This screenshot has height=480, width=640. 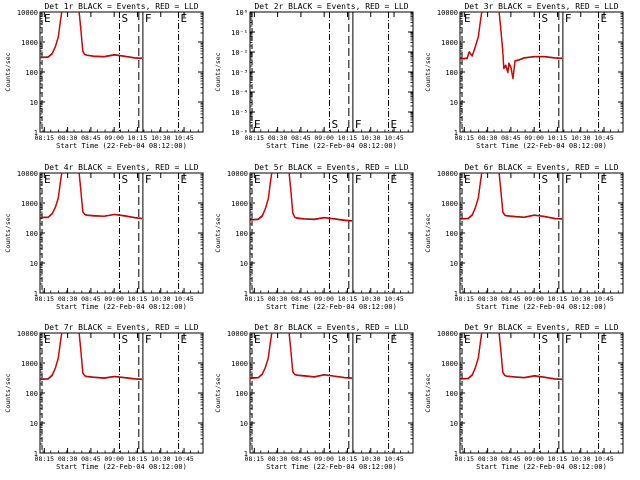 I want to click on panel-title: Det 4r BLACK = Events, RED = LLD, so click(x=121, y=167).